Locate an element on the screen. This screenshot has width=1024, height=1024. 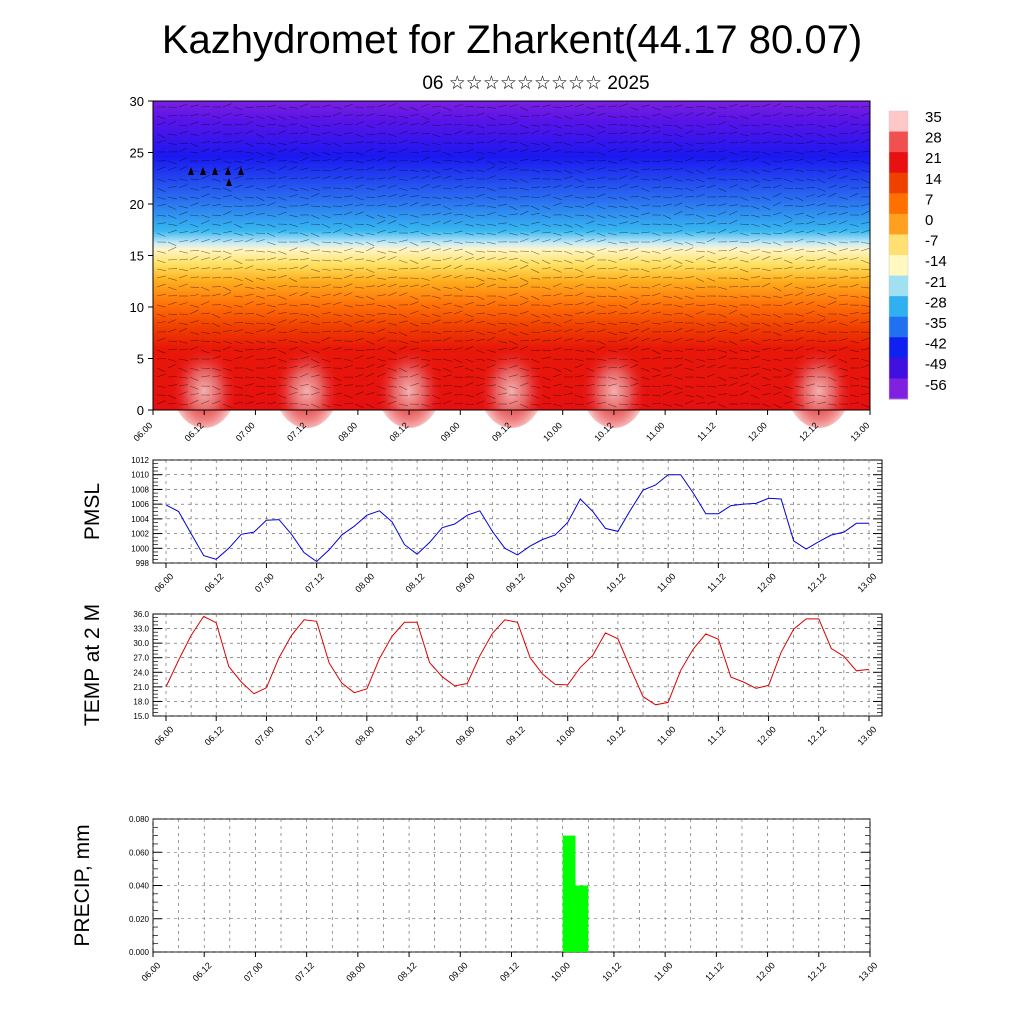
colorbar-label: 28 is located at coordinates (933, 138).